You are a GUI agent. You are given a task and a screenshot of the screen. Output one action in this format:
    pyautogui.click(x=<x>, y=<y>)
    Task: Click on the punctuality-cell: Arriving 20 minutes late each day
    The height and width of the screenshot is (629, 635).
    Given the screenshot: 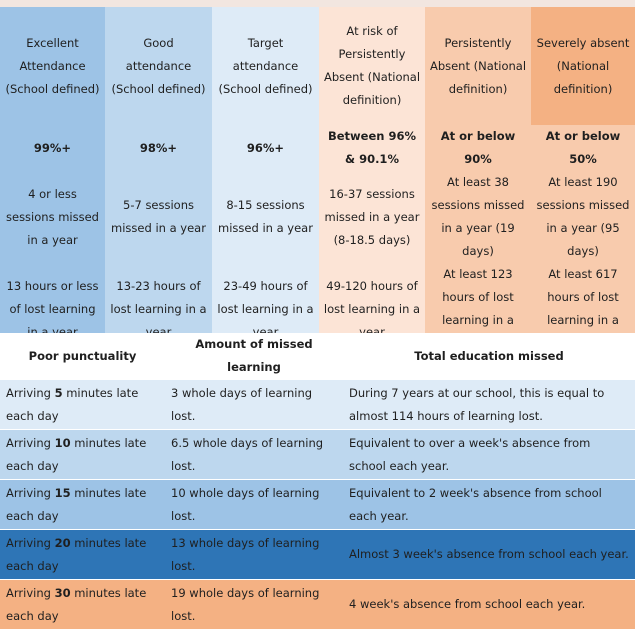 What is the action you would take?
    pyautogui.click(x=82, y=555)
    